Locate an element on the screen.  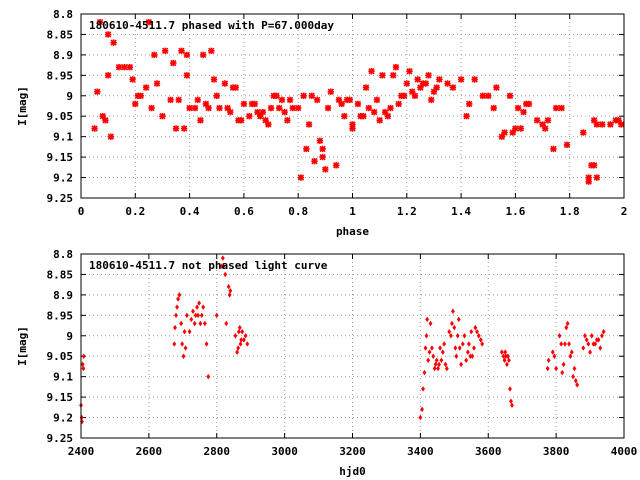
unphased-y-tick-label: 9.1 is located at coordinates (63, 377).